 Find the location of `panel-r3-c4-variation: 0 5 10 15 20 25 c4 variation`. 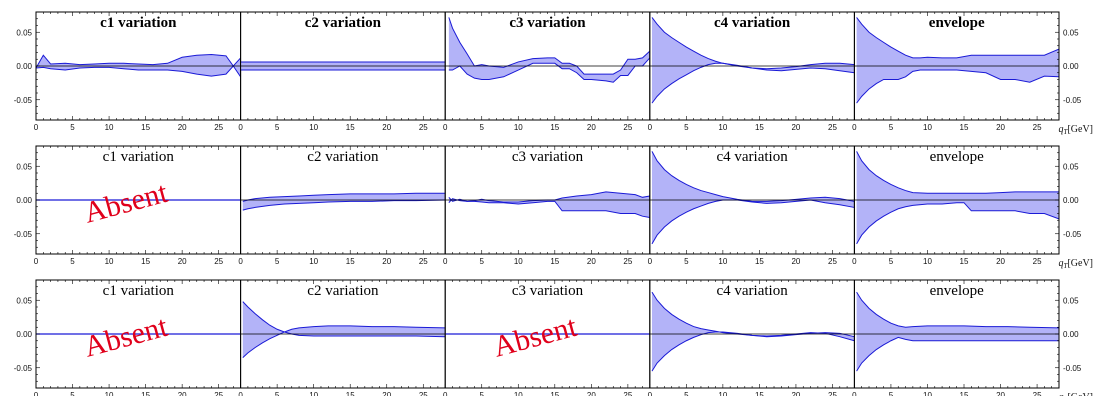

panel-r3-c4-variation: 0 5 10 15 20 25 c4 variation is located at coordinates (751, 337).